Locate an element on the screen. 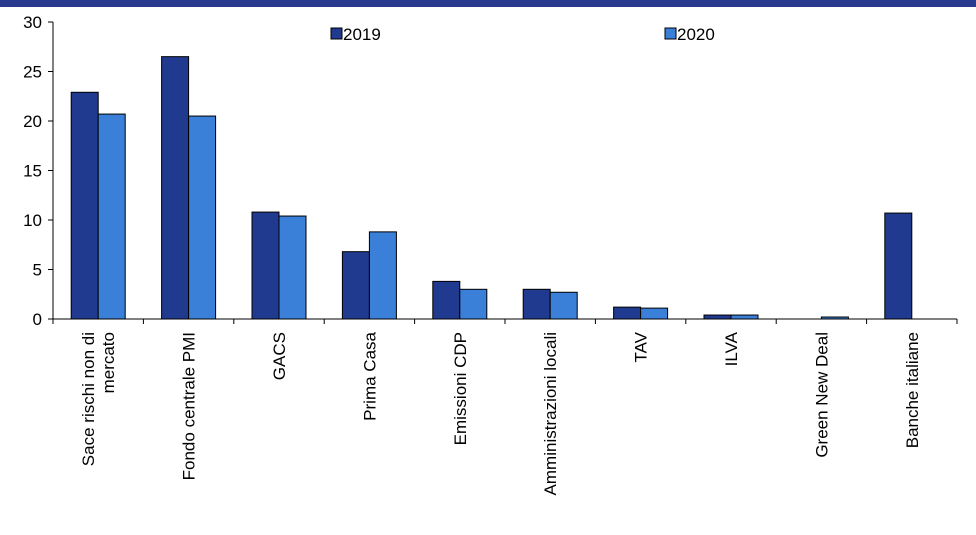 This screenshot has height=535, width=976. x-tick-label: ILVA is located at coordinates (731, 348).